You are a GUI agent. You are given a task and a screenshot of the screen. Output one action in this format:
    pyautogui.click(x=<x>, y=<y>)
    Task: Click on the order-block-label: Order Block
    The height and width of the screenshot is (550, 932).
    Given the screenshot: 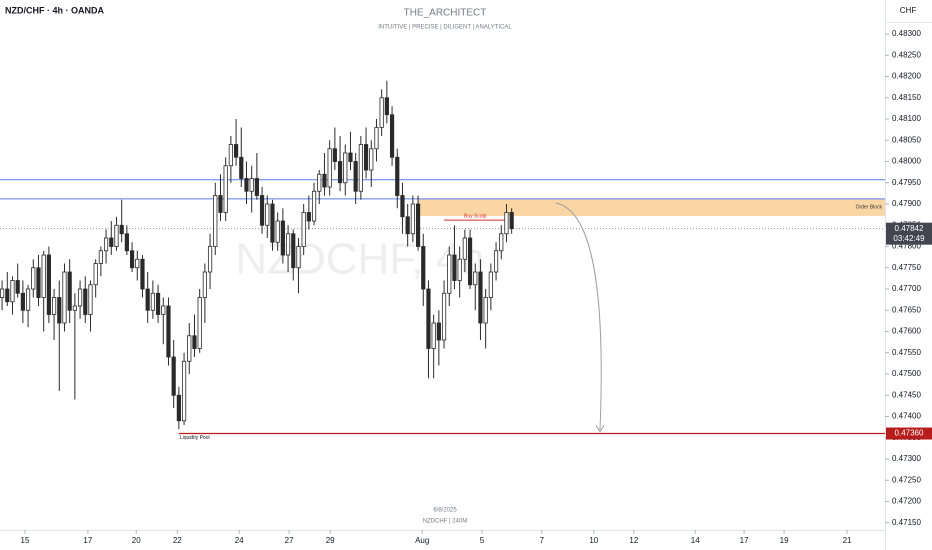 What is the action you would take?
    pyautogui.click(x=869, y=208)
    